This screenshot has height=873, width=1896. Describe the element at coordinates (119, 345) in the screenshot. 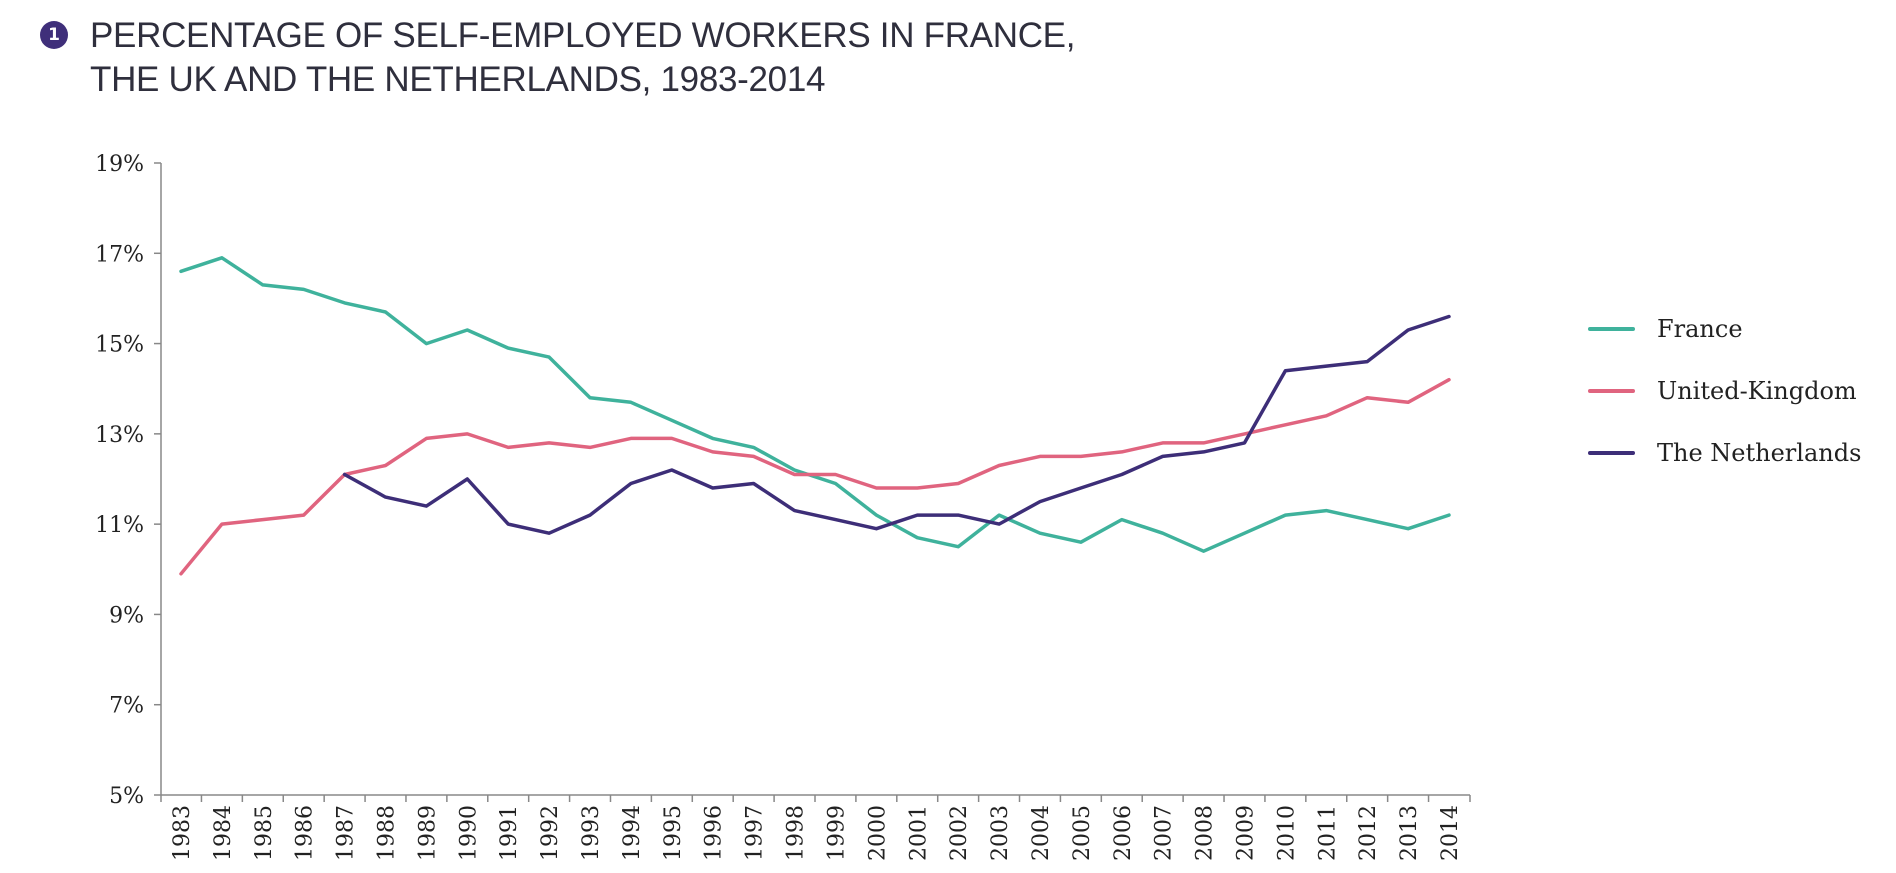

I see `y-tick-label: 15%` at that location.